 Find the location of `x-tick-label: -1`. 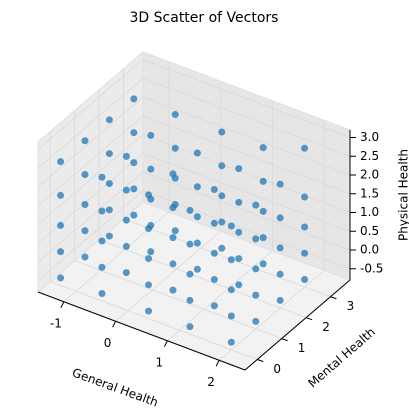

x-tick-label: -1 is located at coordinates (56, 323).